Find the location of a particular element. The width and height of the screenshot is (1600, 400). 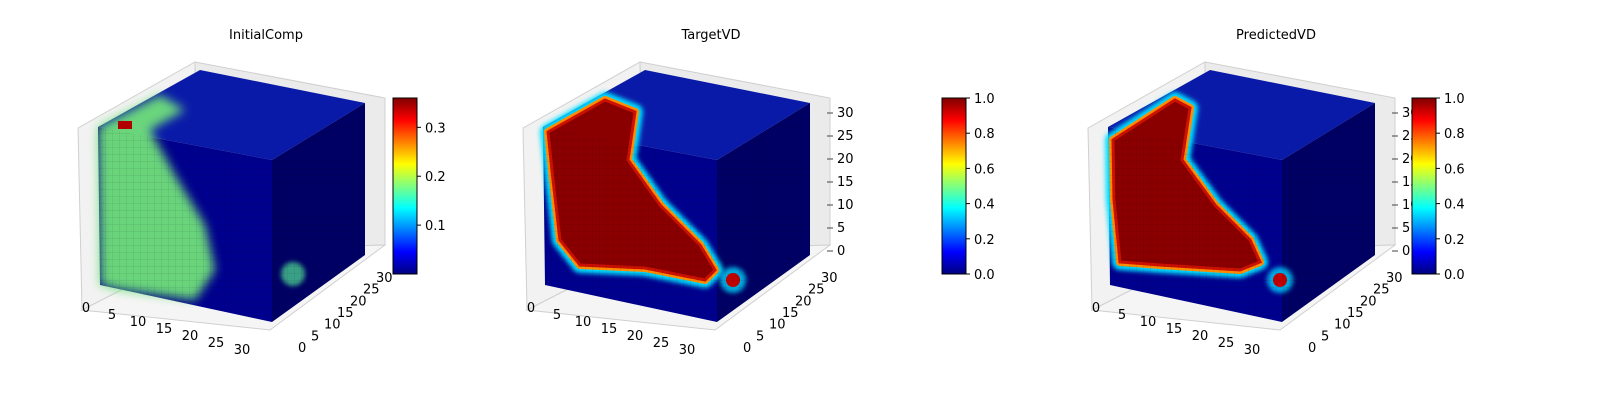

hot-spot is located at coordinates (125, 125).